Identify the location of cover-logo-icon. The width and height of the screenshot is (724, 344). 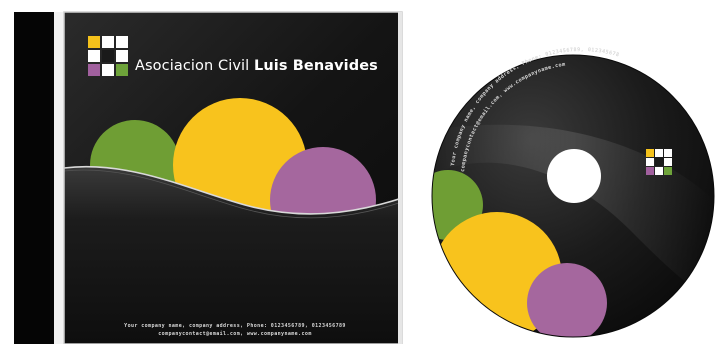
(108, 56).